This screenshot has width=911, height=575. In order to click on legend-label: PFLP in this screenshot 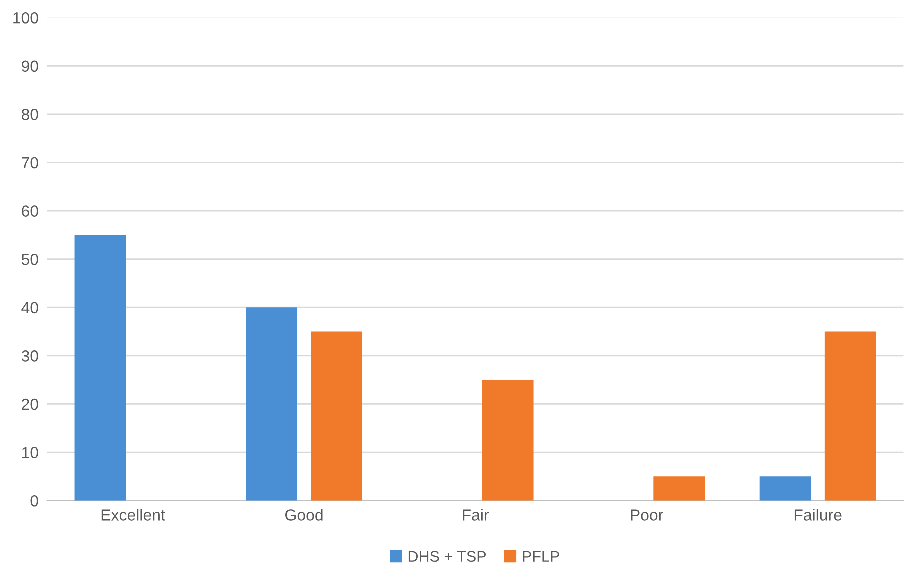, I will do `click(541, 556)`.